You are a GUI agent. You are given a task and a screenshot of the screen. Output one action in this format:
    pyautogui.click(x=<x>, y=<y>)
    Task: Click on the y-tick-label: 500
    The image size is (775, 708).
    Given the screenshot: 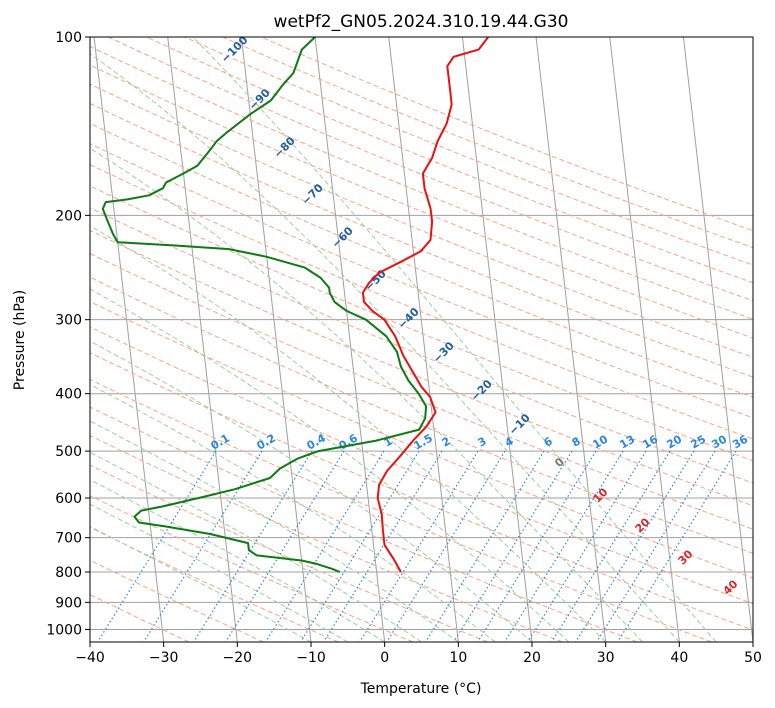 What is the action you would take?
    pyautogui.click(x=68, y=452)
    